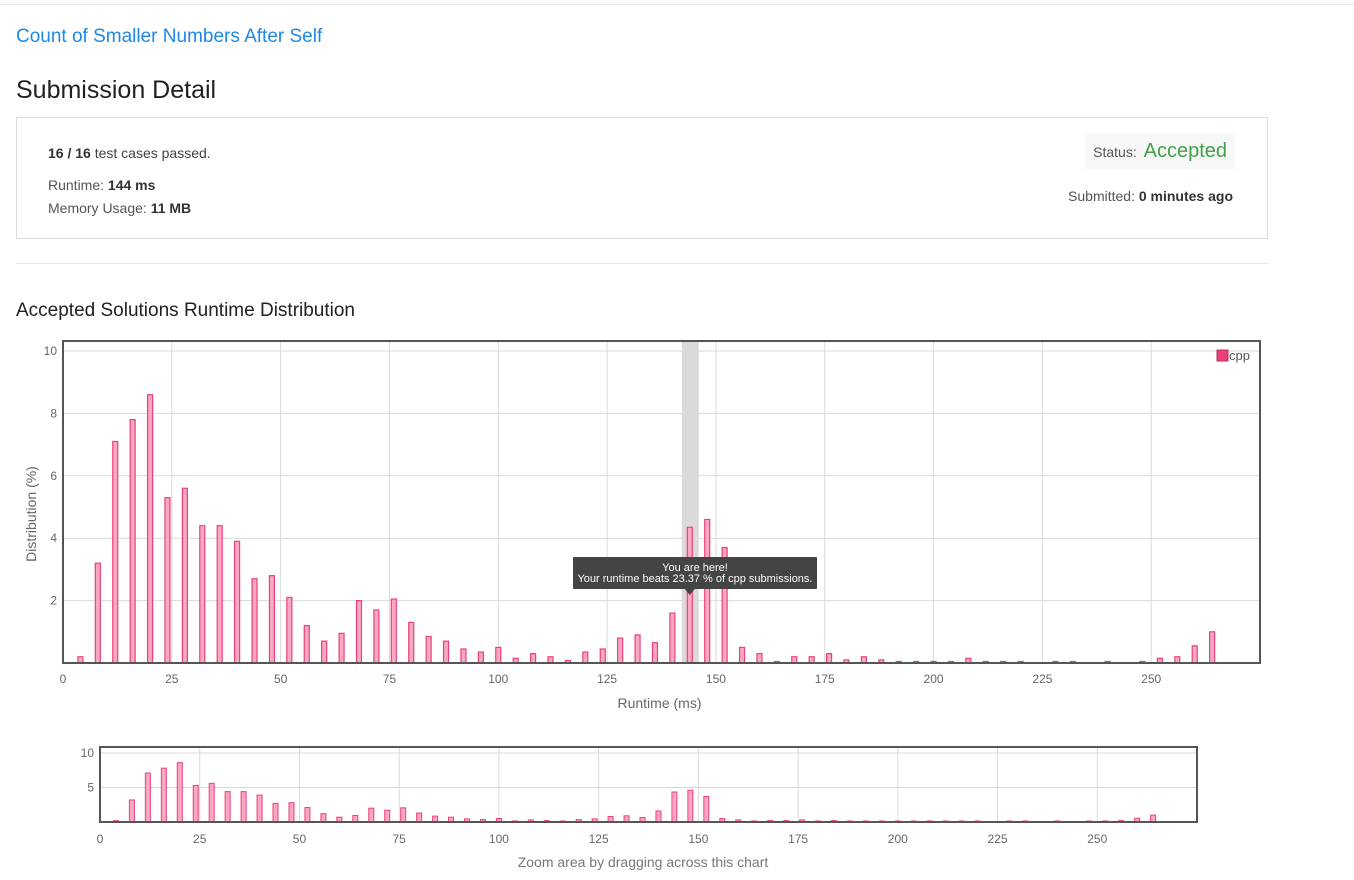 This screenshot has height=880, width=1354. Describe the element at coordinates (499, 839) in the screenshot. I see `nav-x-tick-label: 100` at that location.